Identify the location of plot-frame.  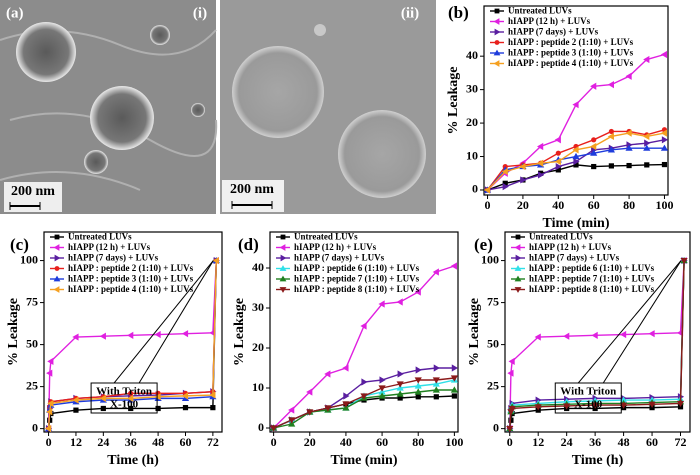
(133, 332).